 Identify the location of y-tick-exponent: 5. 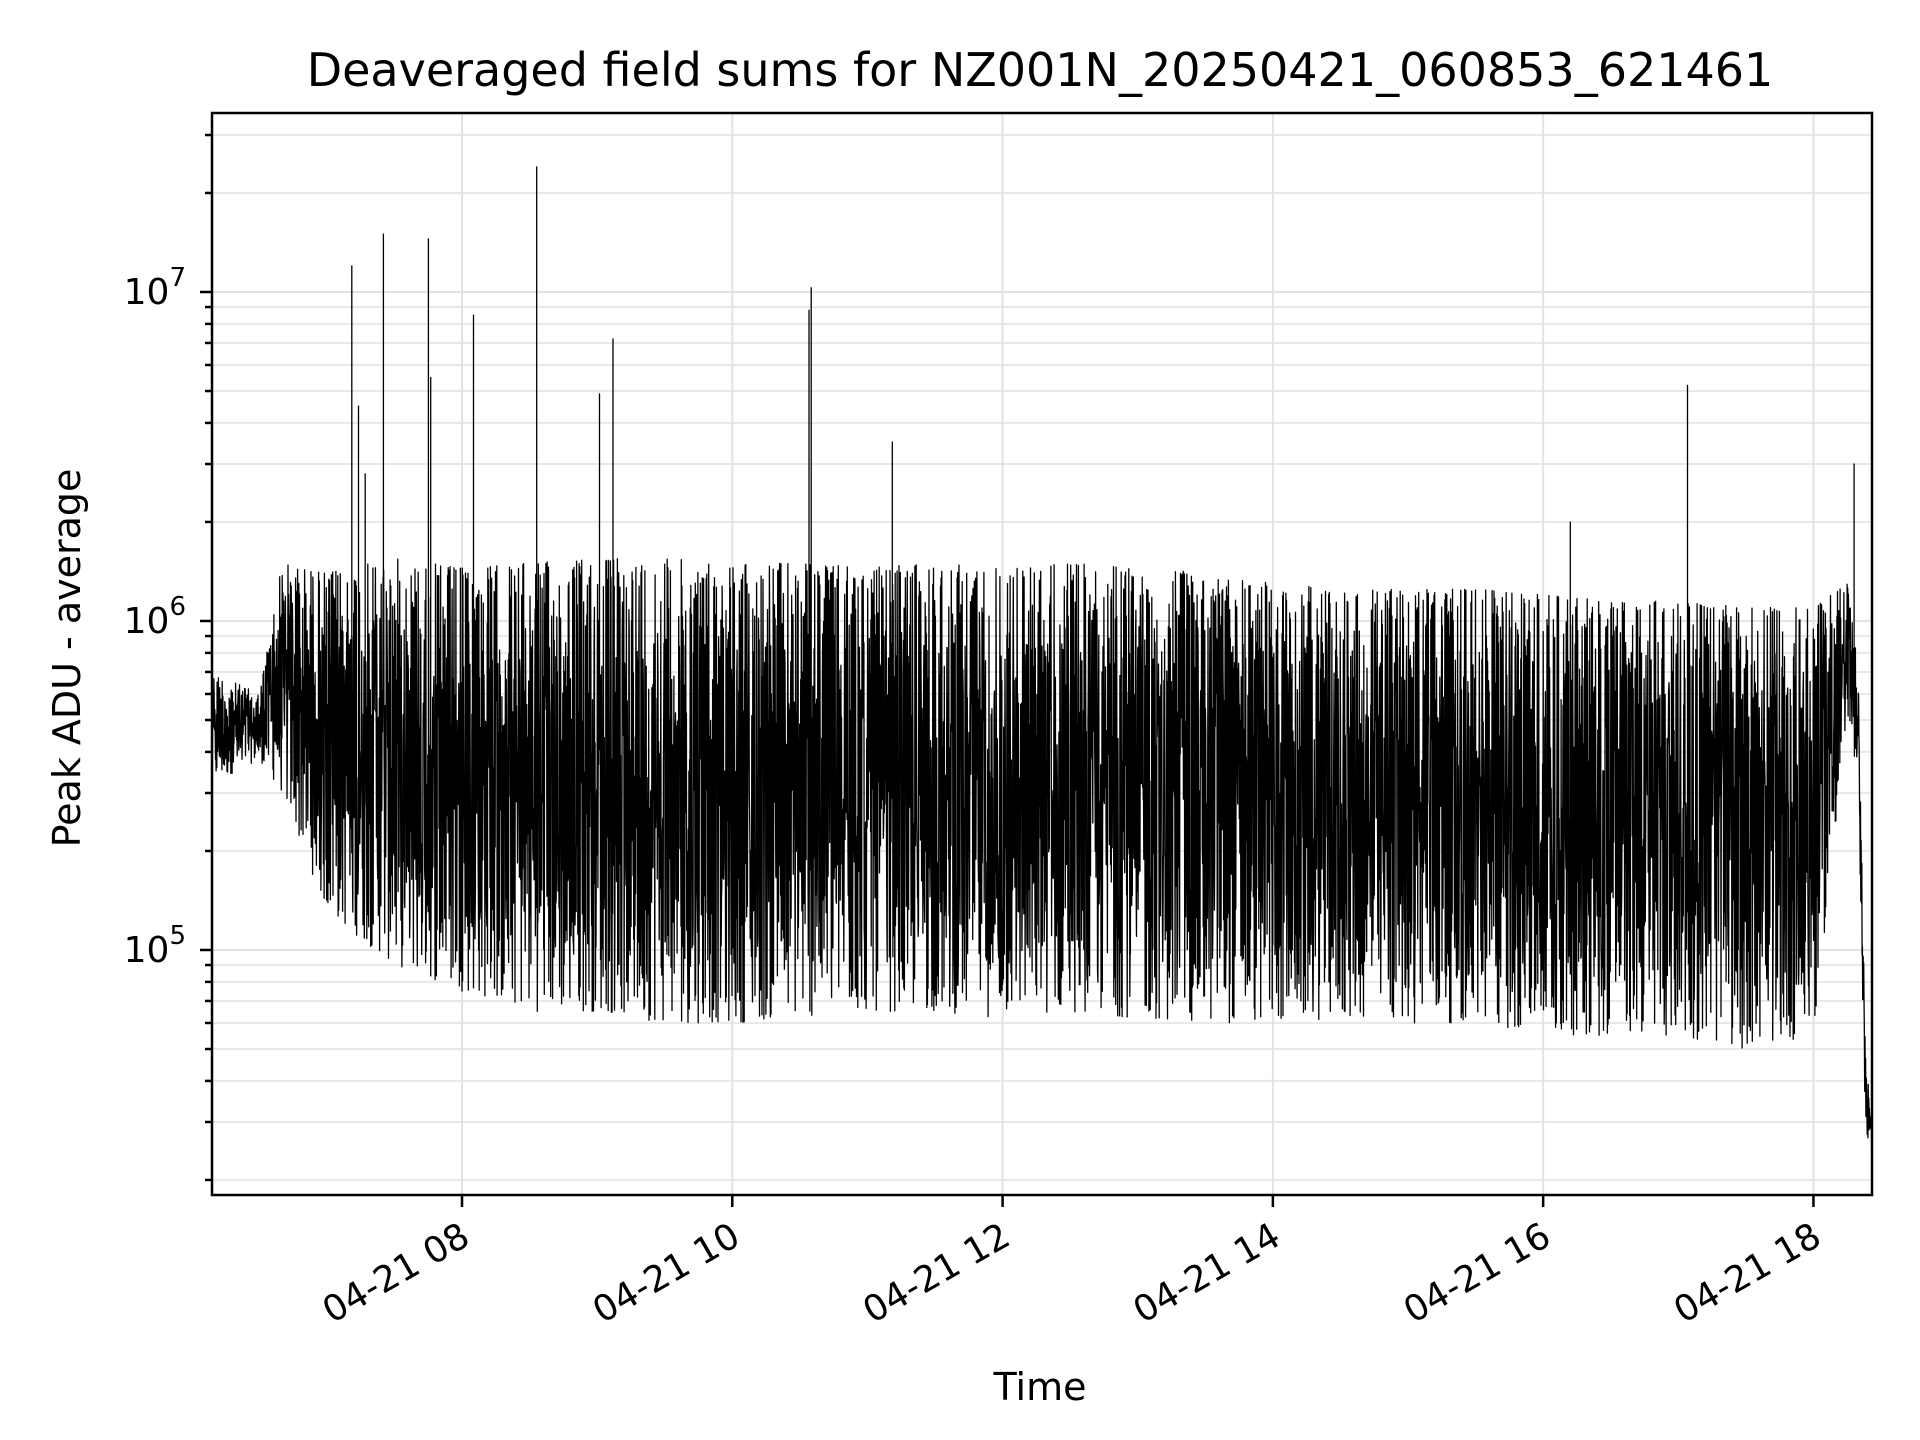
(177, 936).